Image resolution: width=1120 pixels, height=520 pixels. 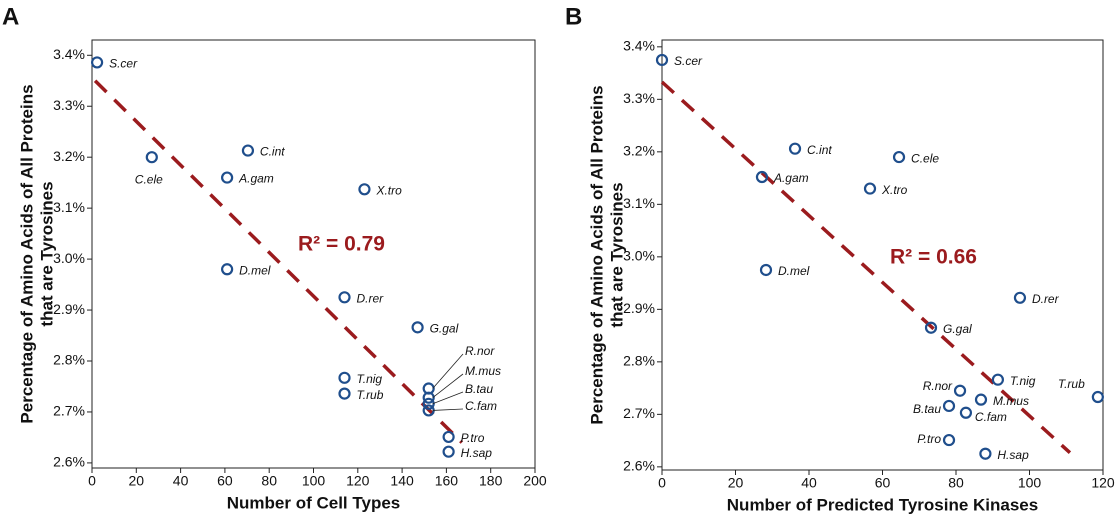 What do you see at coordinates (10, 16) in the screenshot?
I see `panel-label: A` at bounding box center [10, 16].